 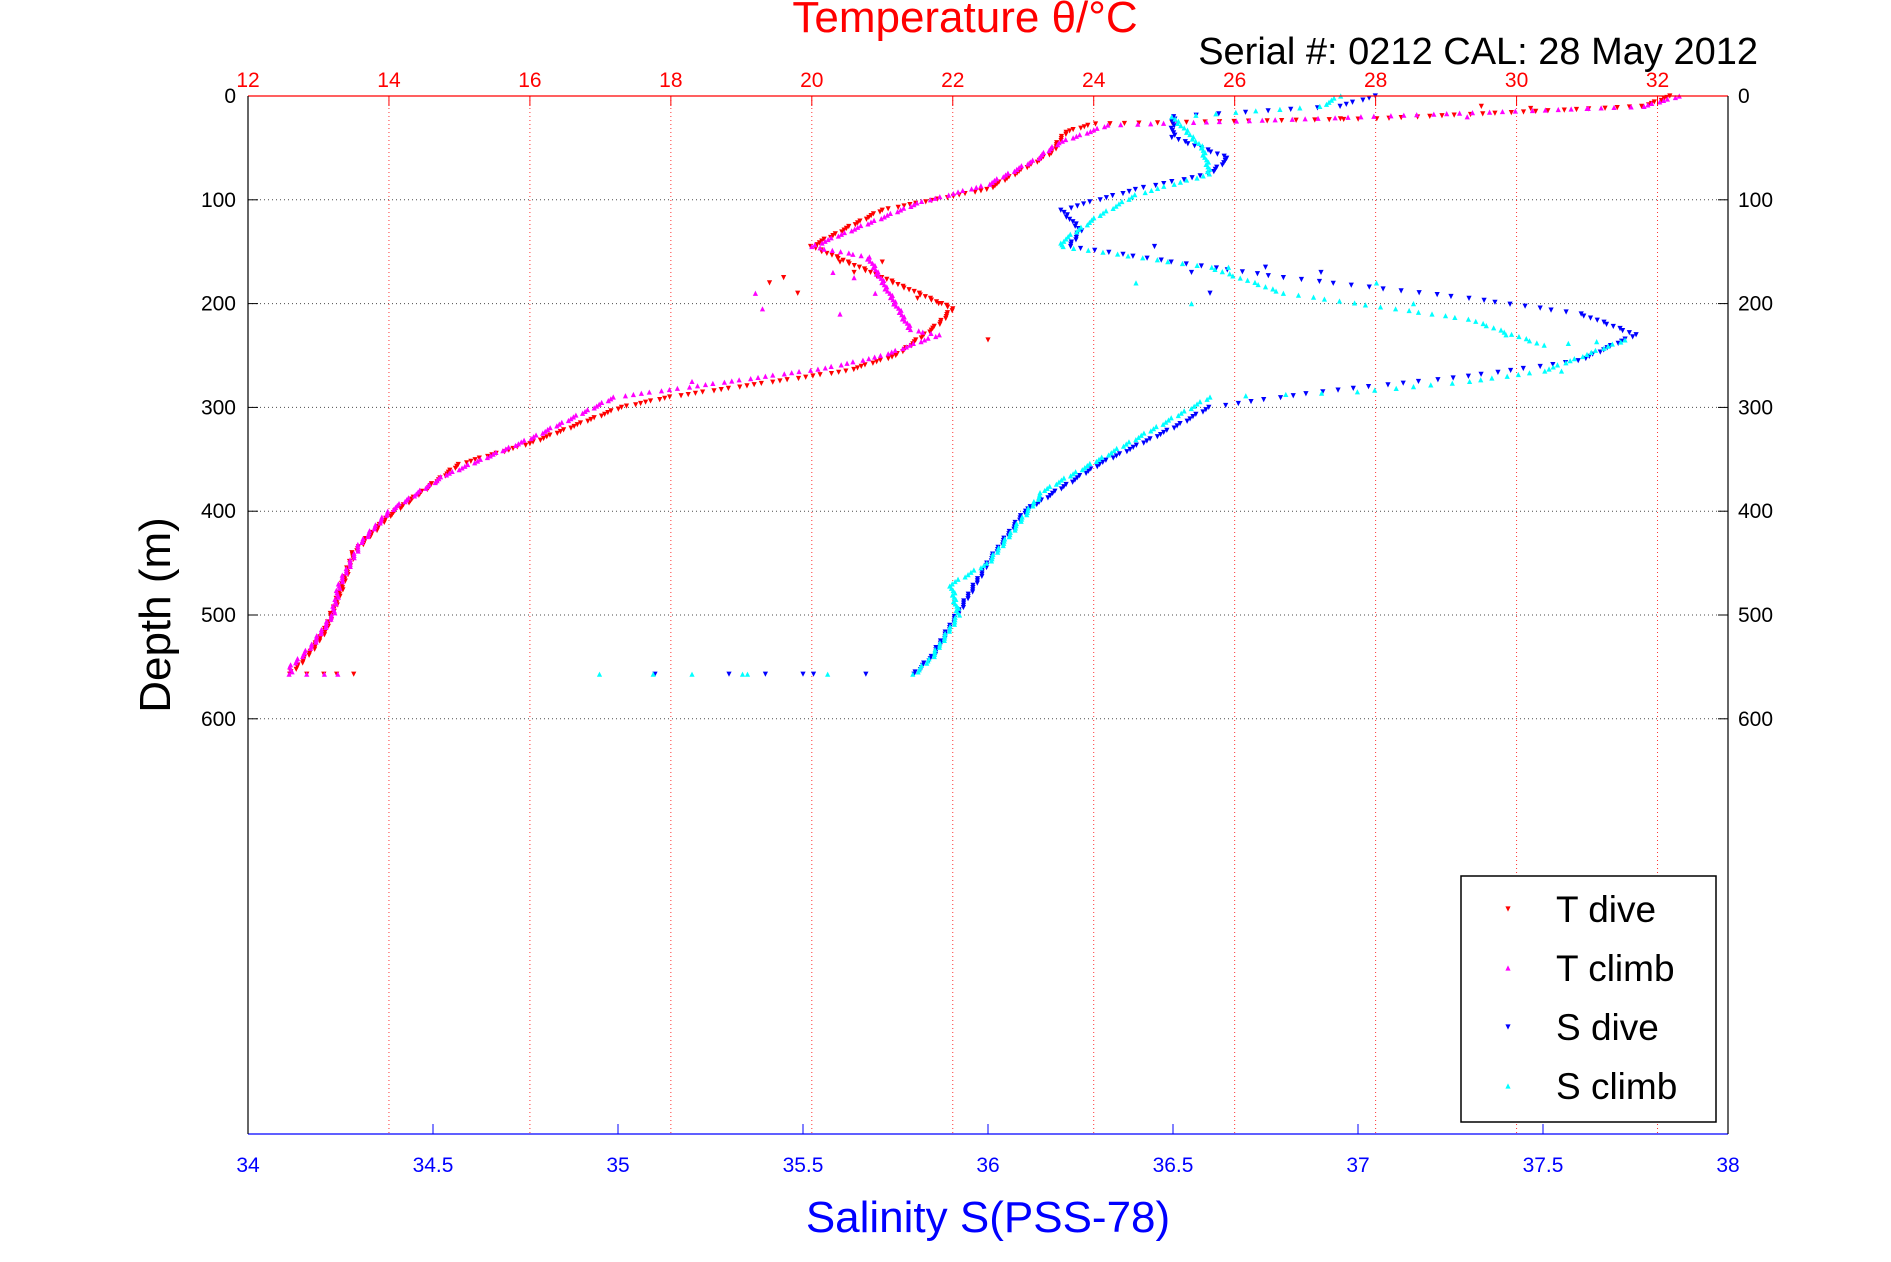 I want to click on chart-title: Temperature θ/°C, so click(x=964, y=21).